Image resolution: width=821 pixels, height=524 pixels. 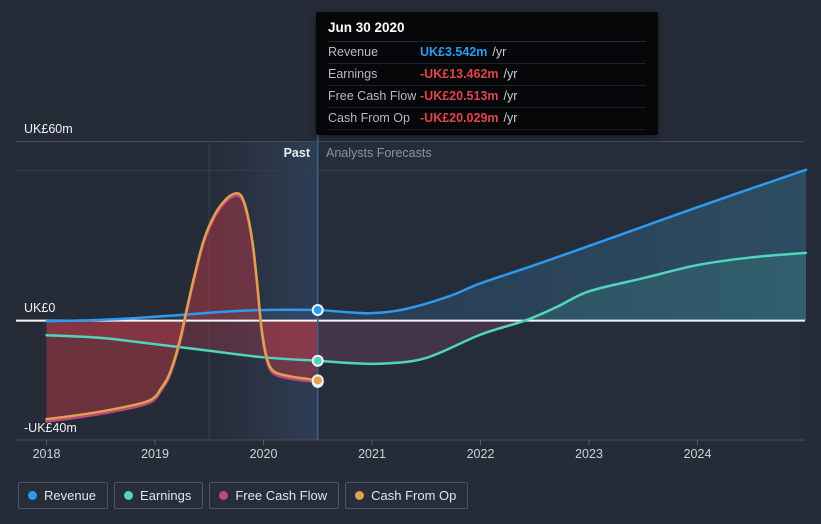 What do you see at coordinates (166, 495) in the screenshot?
I see `legend-label: Earnings` at bounding box center [166, 495].